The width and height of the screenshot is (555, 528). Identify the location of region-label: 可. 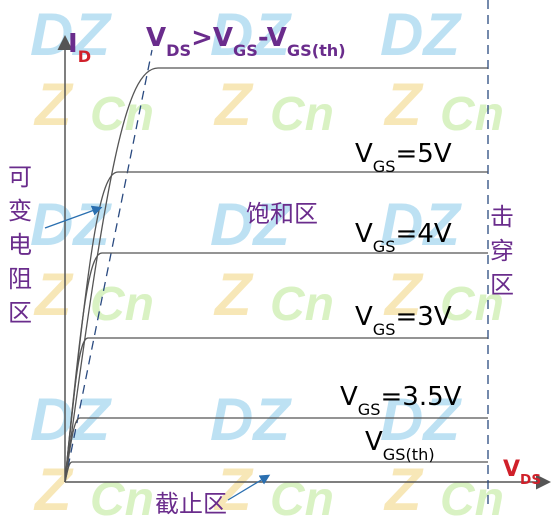
(20, 177).